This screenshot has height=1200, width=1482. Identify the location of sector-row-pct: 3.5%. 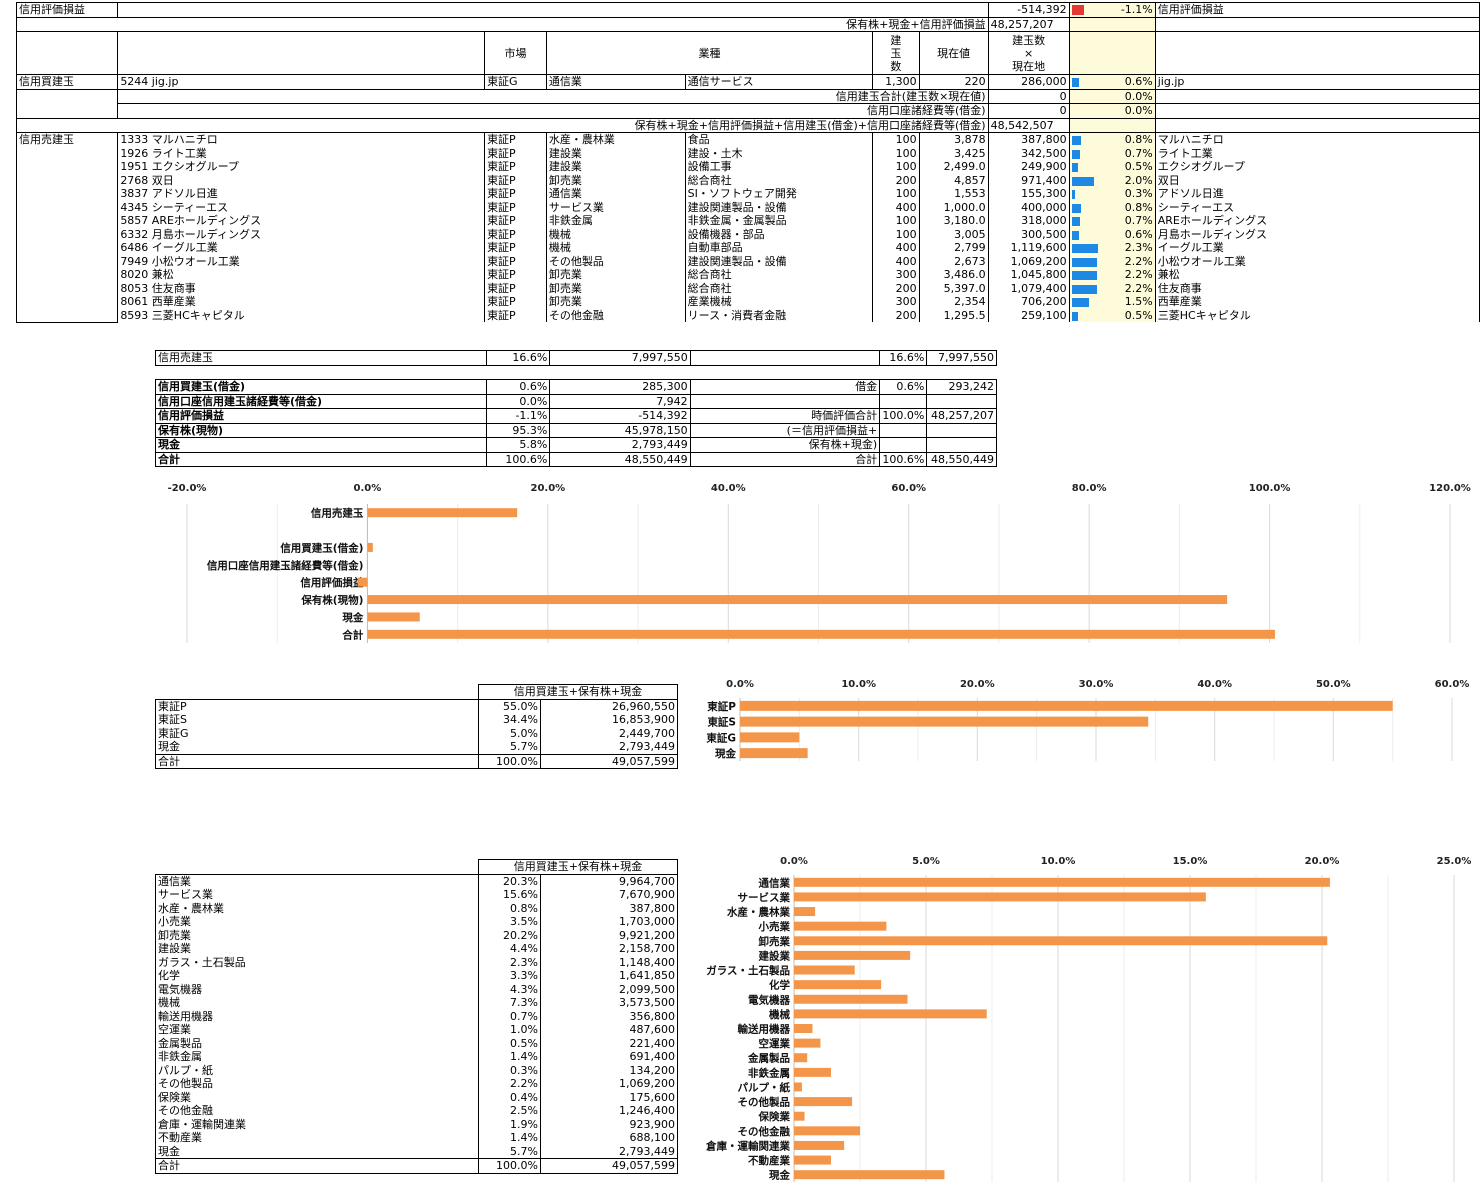
(509, 922).